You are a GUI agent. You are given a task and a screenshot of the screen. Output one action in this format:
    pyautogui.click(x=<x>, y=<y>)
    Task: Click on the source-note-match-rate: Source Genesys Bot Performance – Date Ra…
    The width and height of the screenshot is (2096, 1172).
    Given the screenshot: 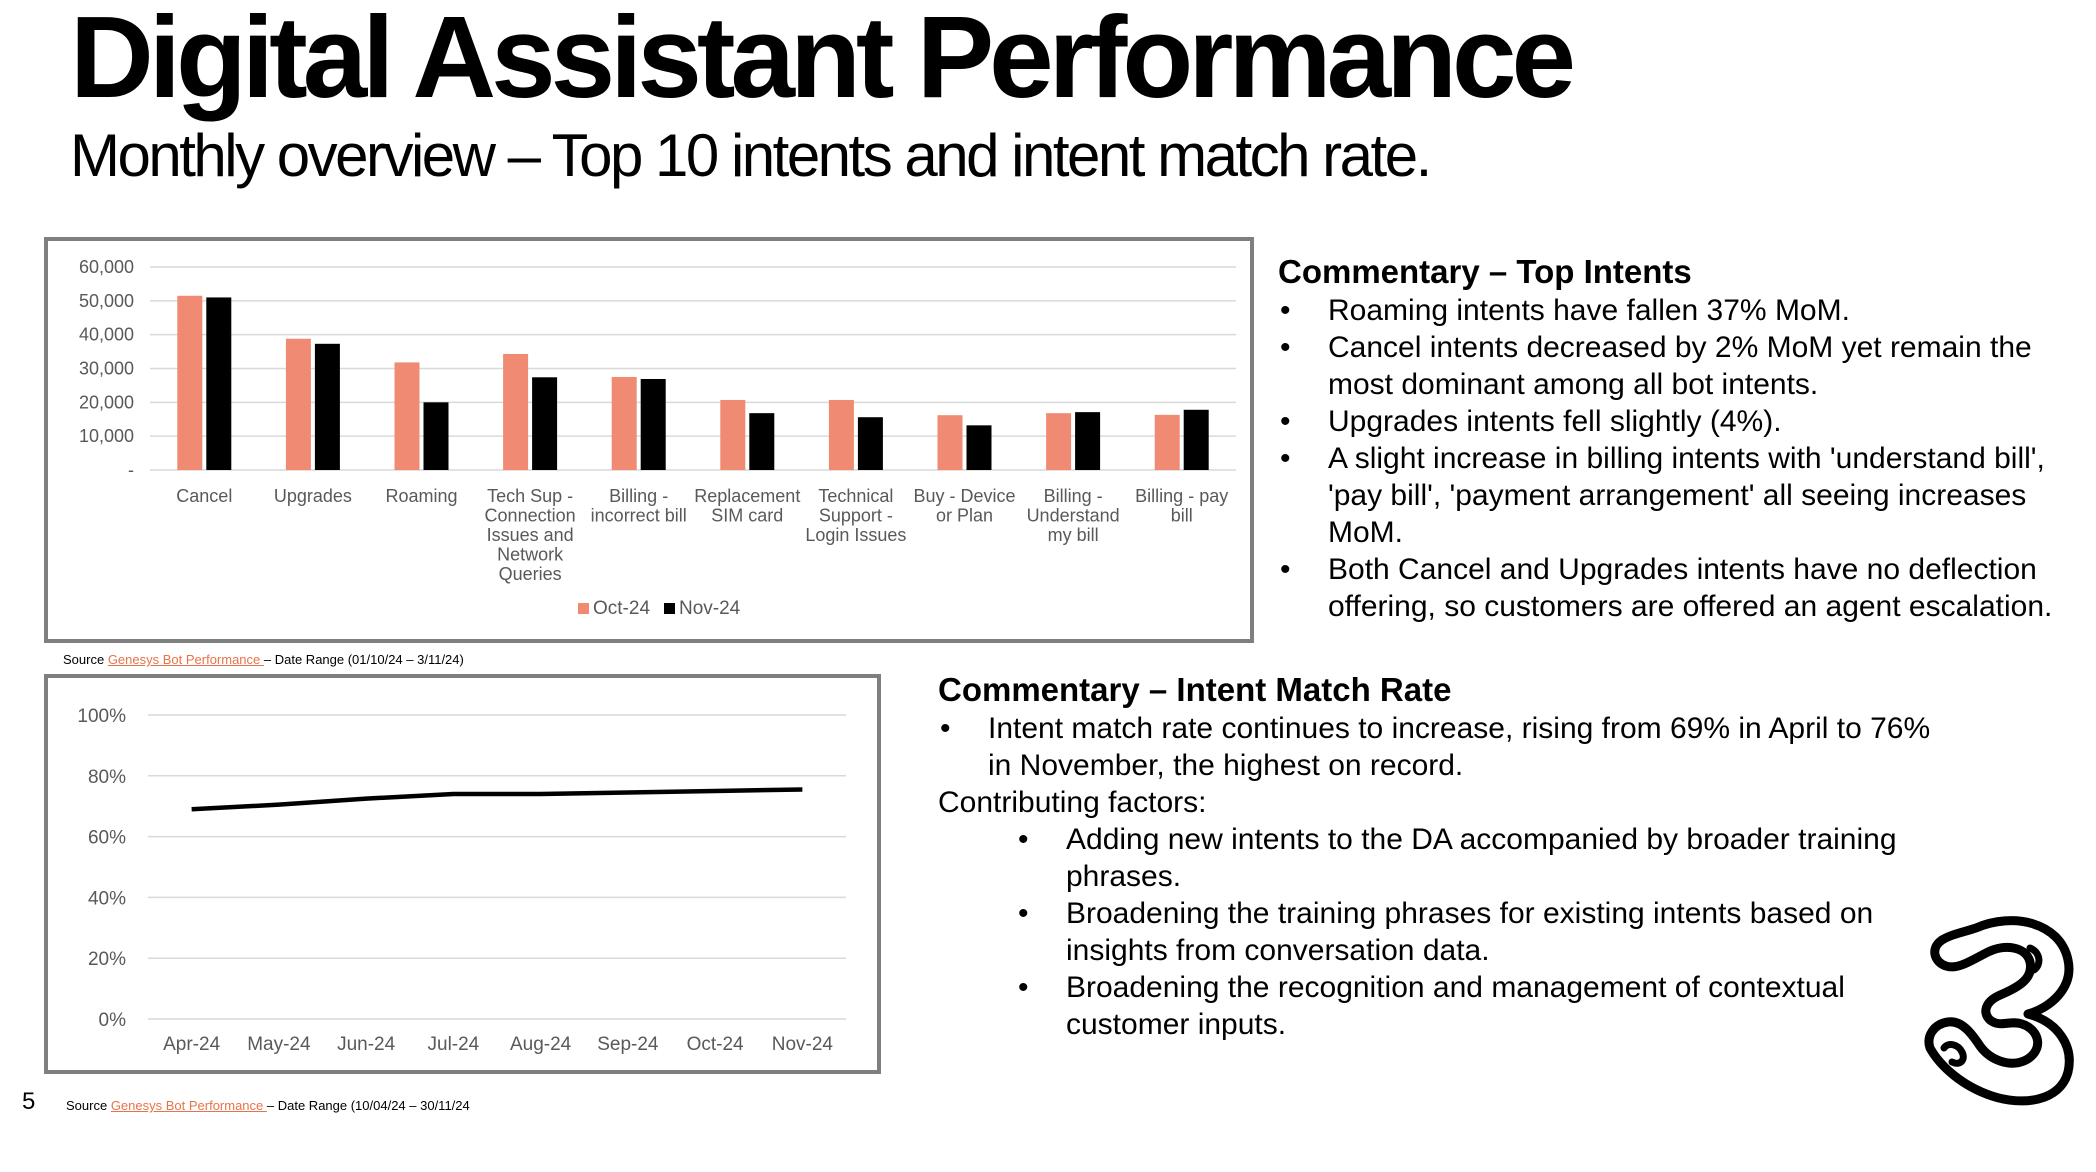 What is the action you would take?
    pyautogui.click(x=268, y=1105)
    